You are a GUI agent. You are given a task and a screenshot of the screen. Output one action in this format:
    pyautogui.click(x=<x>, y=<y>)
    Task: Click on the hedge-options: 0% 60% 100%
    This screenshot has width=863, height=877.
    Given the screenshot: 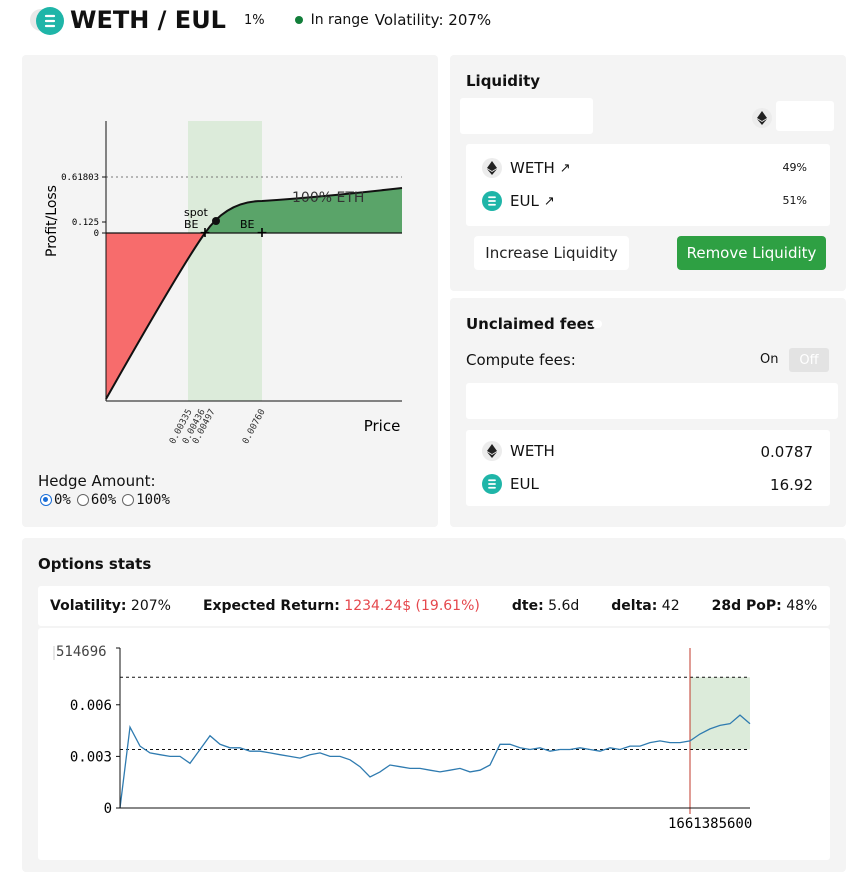 What is the action you would take?
    pyautogui.click(x=108, y=500)
    